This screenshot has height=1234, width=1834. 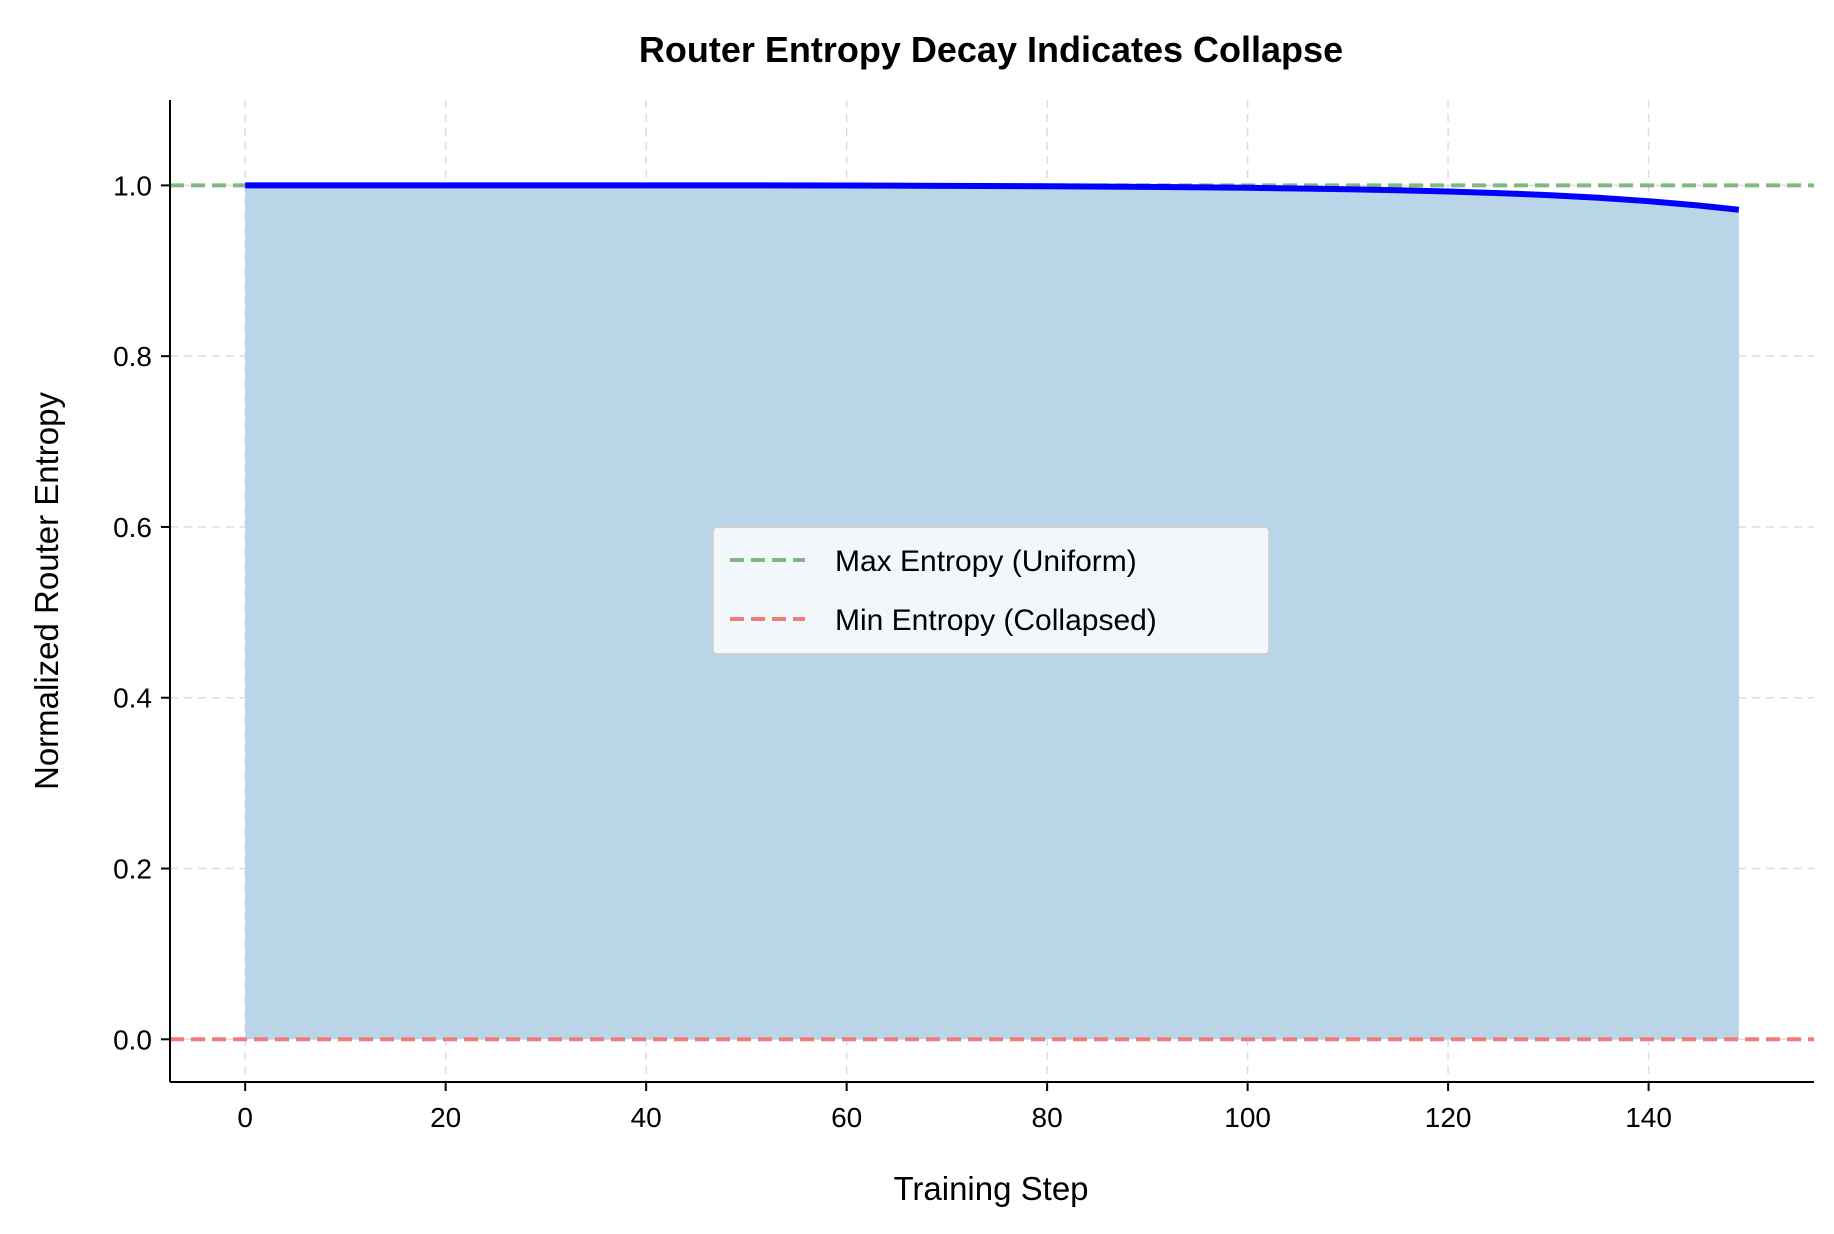 I want to click on x-axis-label: Training Step, so click(x=990, y=1188).